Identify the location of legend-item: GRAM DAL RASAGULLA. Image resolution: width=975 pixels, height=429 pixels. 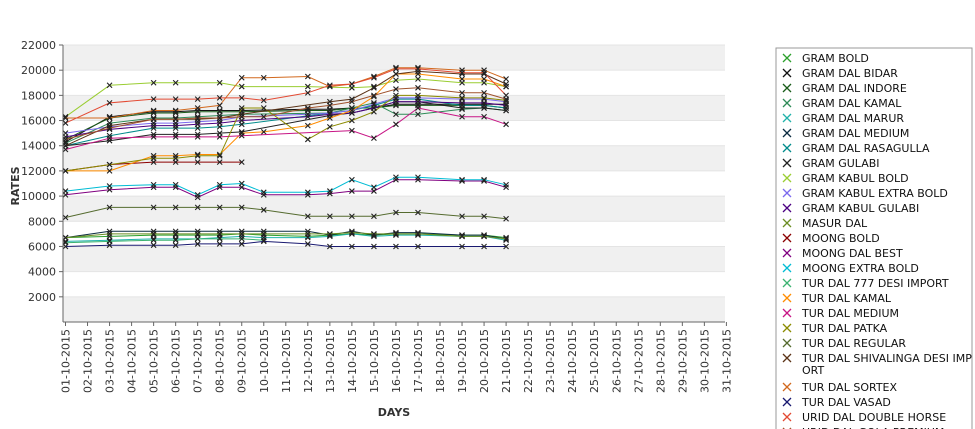
(856, 148).